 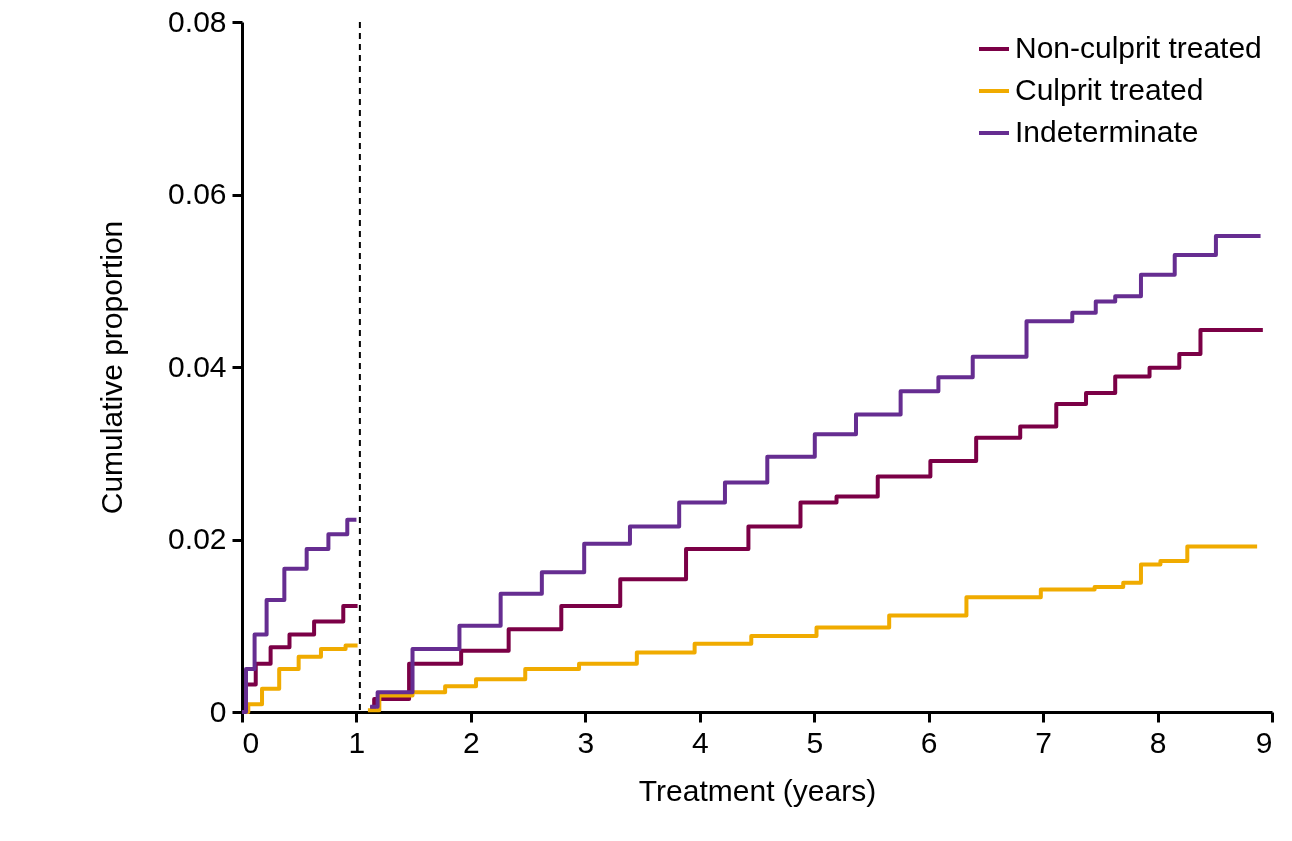 I want to click on x-tick-label: 8, so click(x=1158, y=742).